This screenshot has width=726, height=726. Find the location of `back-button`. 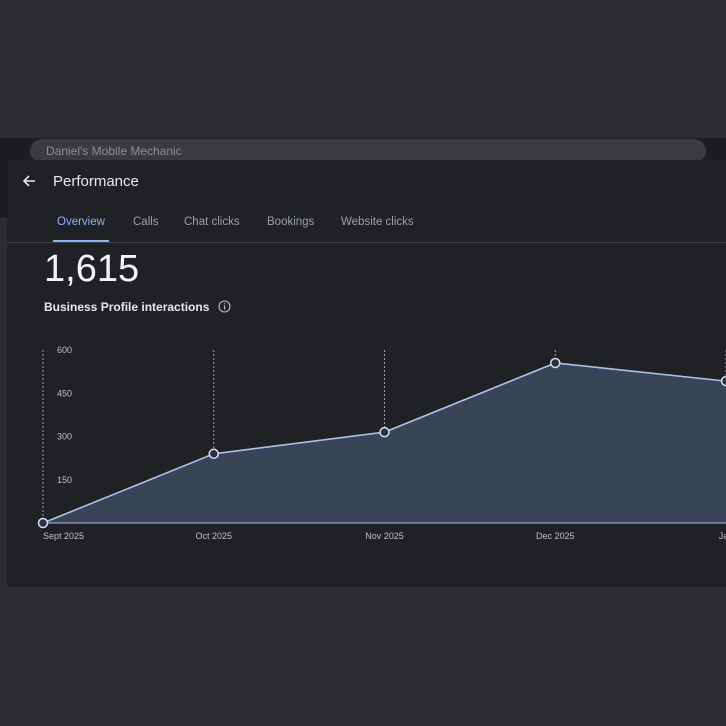

back-button is located at coordinates (29, 181).